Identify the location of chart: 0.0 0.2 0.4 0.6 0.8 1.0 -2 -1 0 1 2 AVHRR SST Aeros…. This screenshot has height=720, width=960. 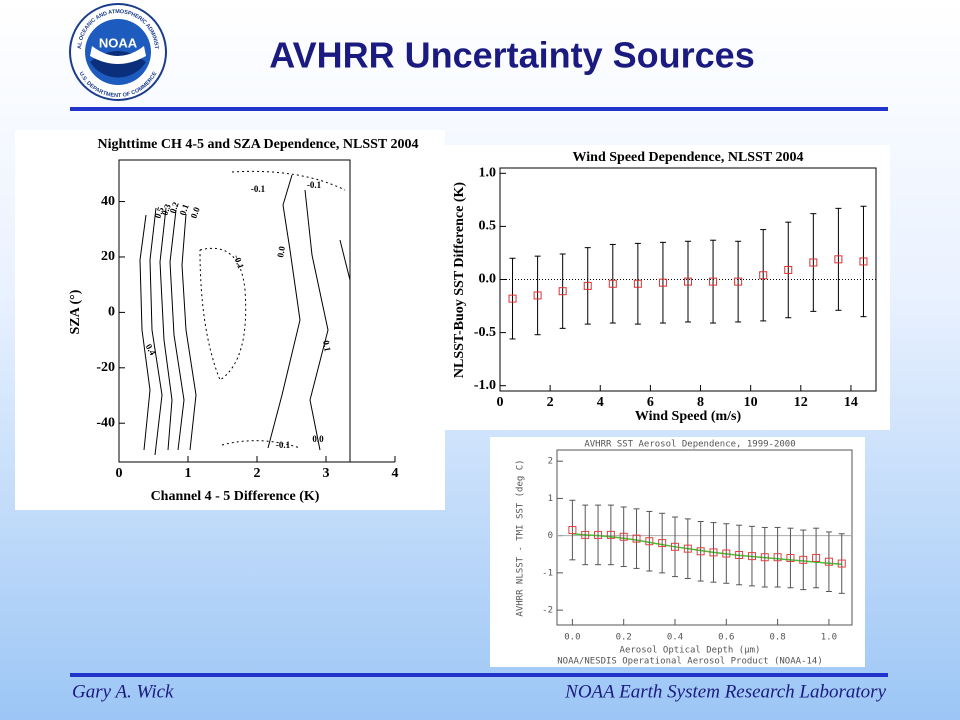
(684, 553).